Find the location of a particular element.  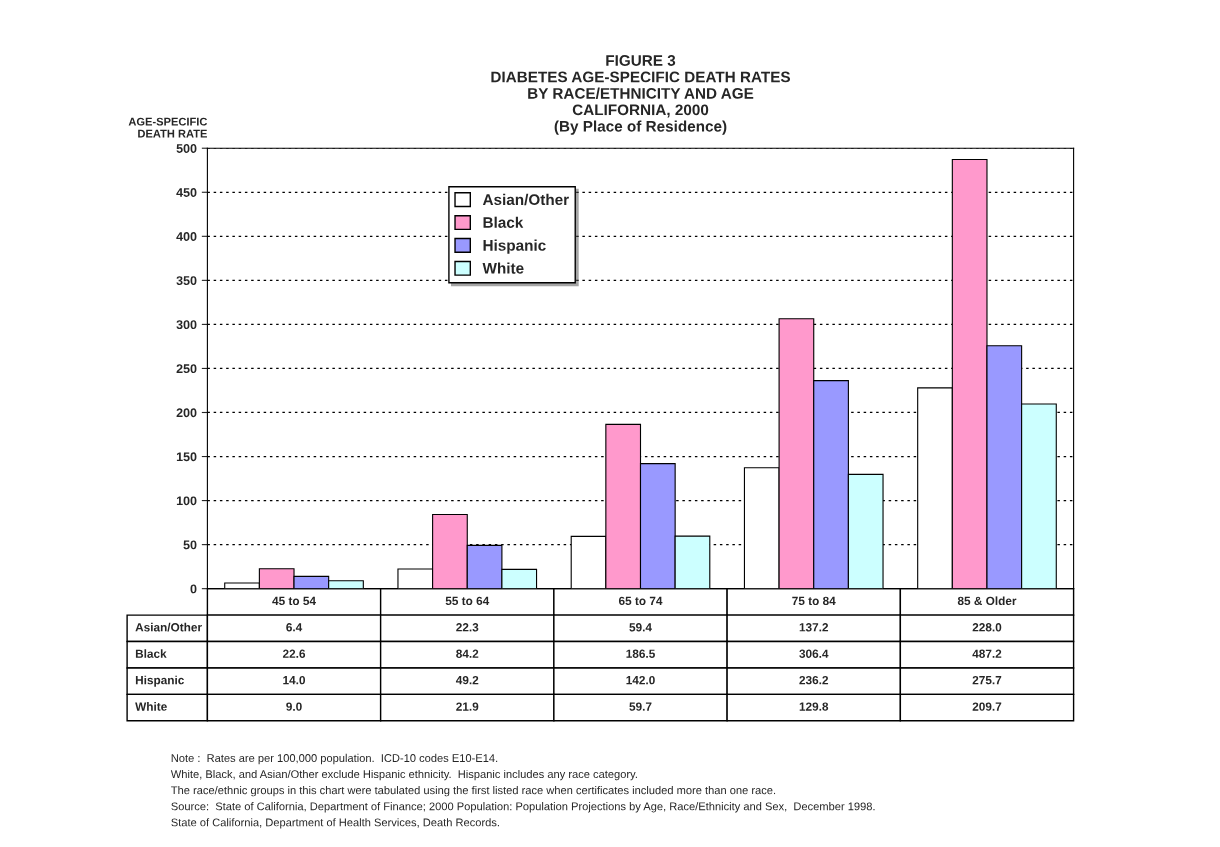

y-tick-label: 250 is located at coordinates (186, 369).